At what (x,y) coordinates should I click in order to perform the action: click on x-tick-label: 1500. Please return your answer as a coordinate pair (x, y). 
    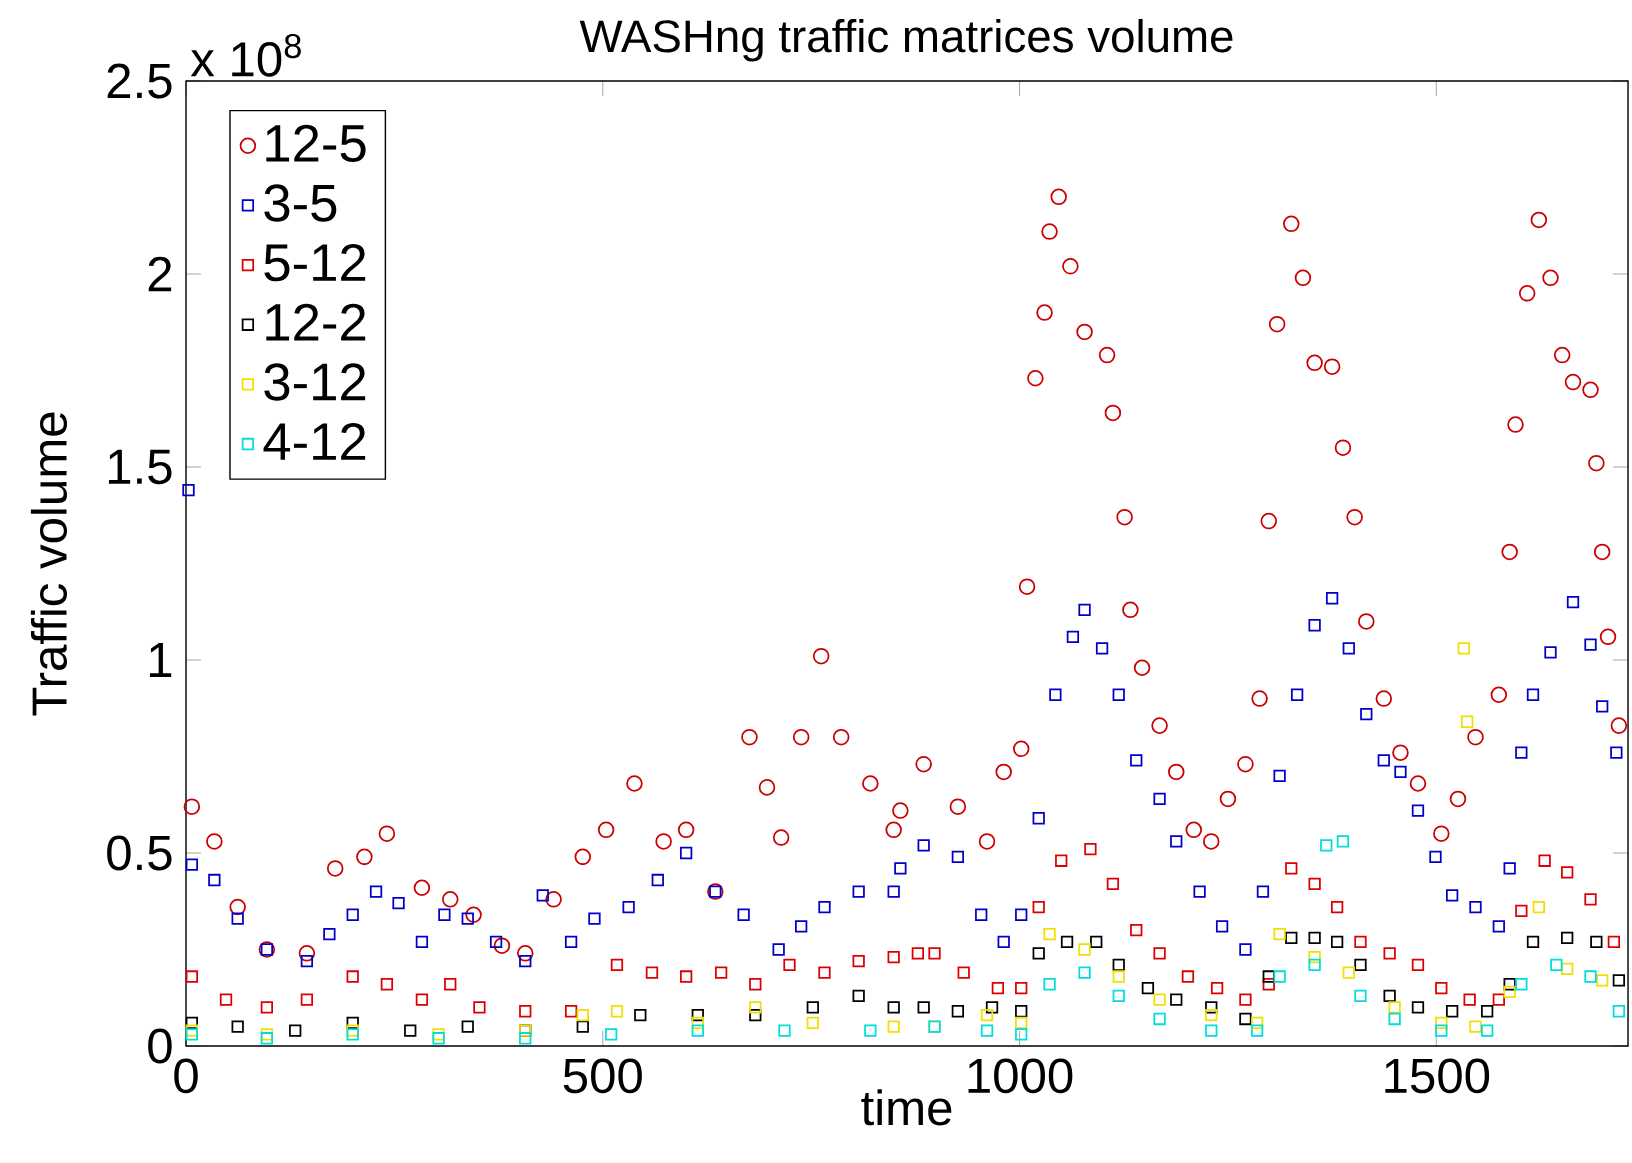
    Looking at the image, I should click on (1437, 1076).